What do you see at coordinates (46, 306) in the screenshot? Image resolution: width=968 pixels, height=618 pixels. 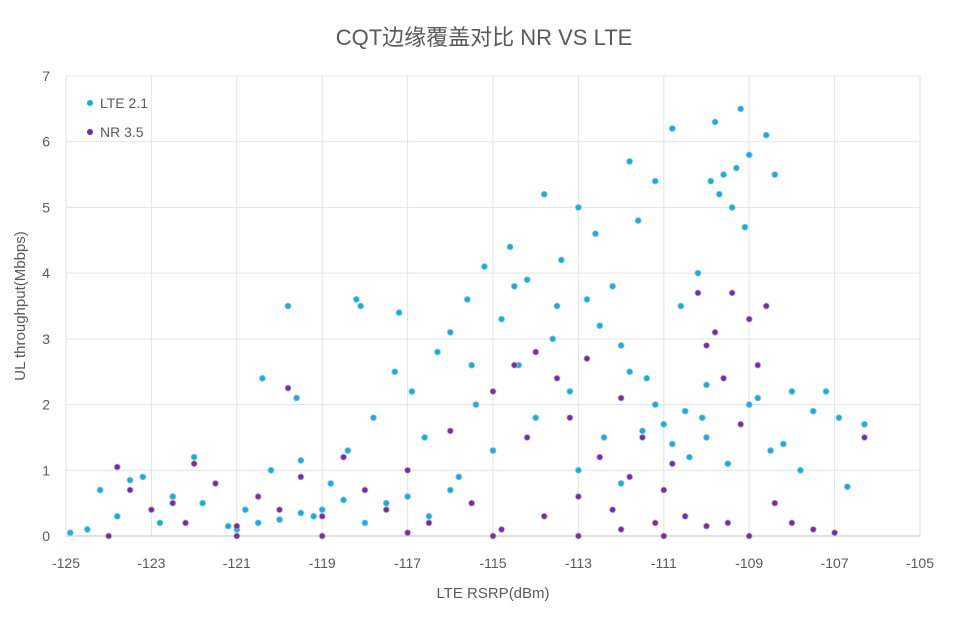 I see `y-axis-ticks: 0 1 2 3 4 5 6 7` at bounding box center [46, 306].